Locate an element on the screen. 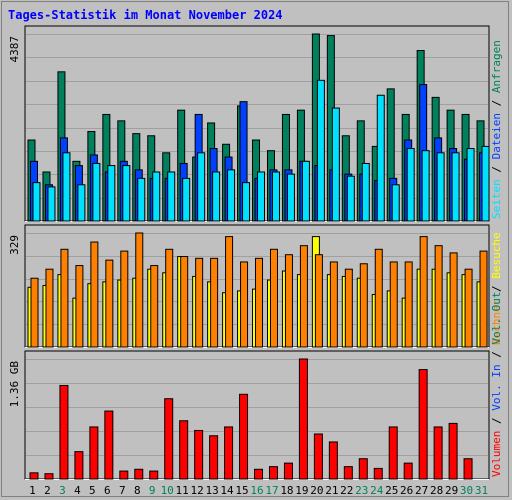 The width and height of the screenshot is (512, 500). day-tick-label: 7 is located at coordinates (122, 490).